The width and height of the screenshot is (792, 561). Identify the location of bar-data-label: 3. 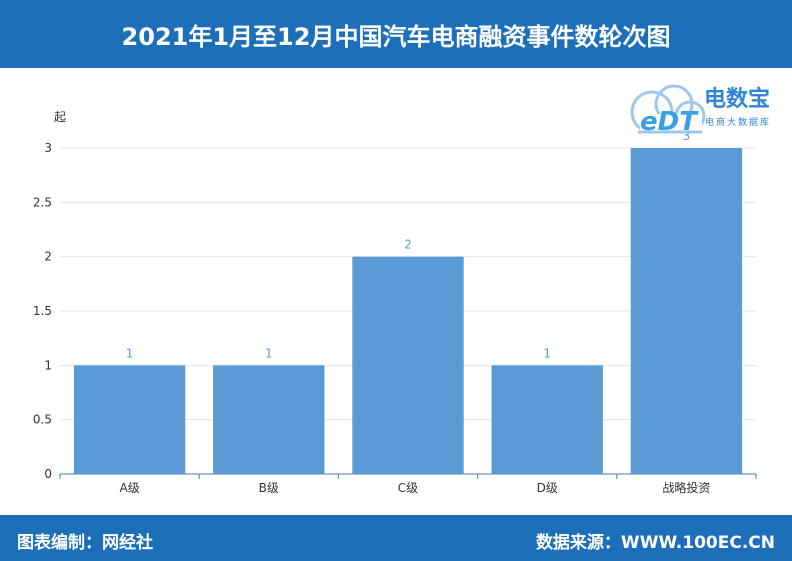
(687, 136).